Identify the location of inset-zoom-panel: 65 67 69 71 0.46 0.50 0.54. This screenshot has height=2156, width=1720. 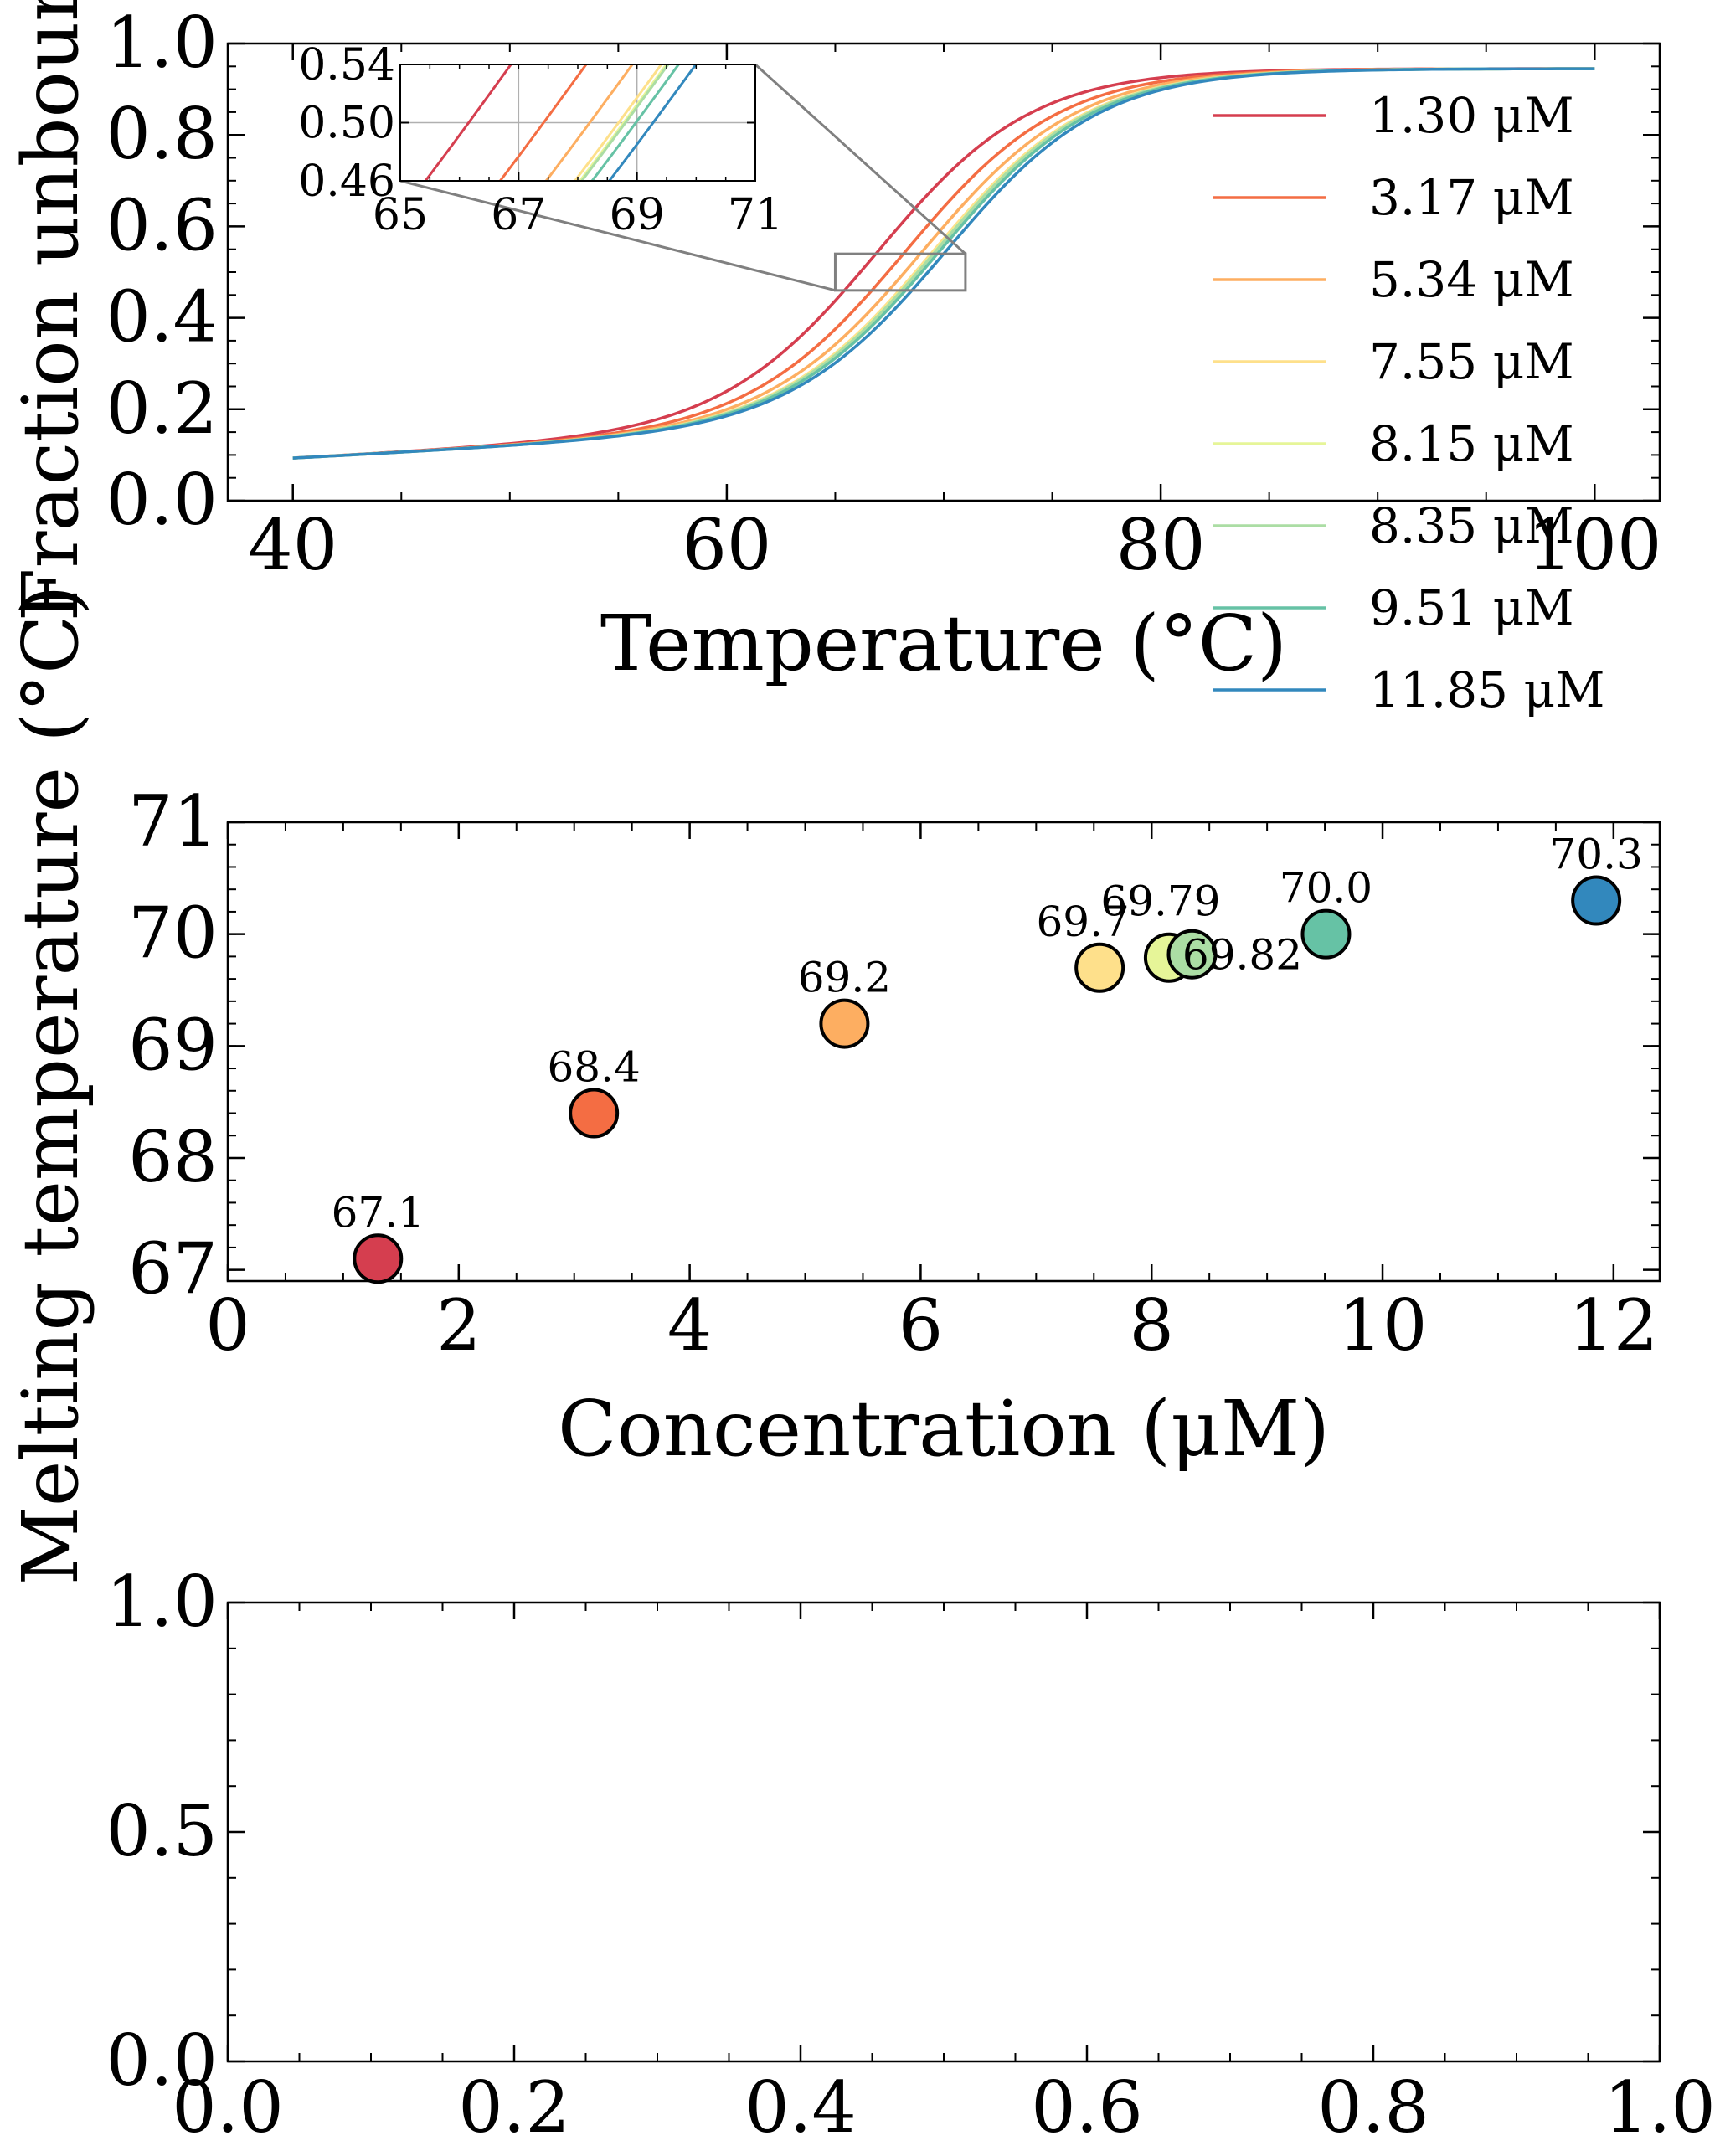
(540, 140).